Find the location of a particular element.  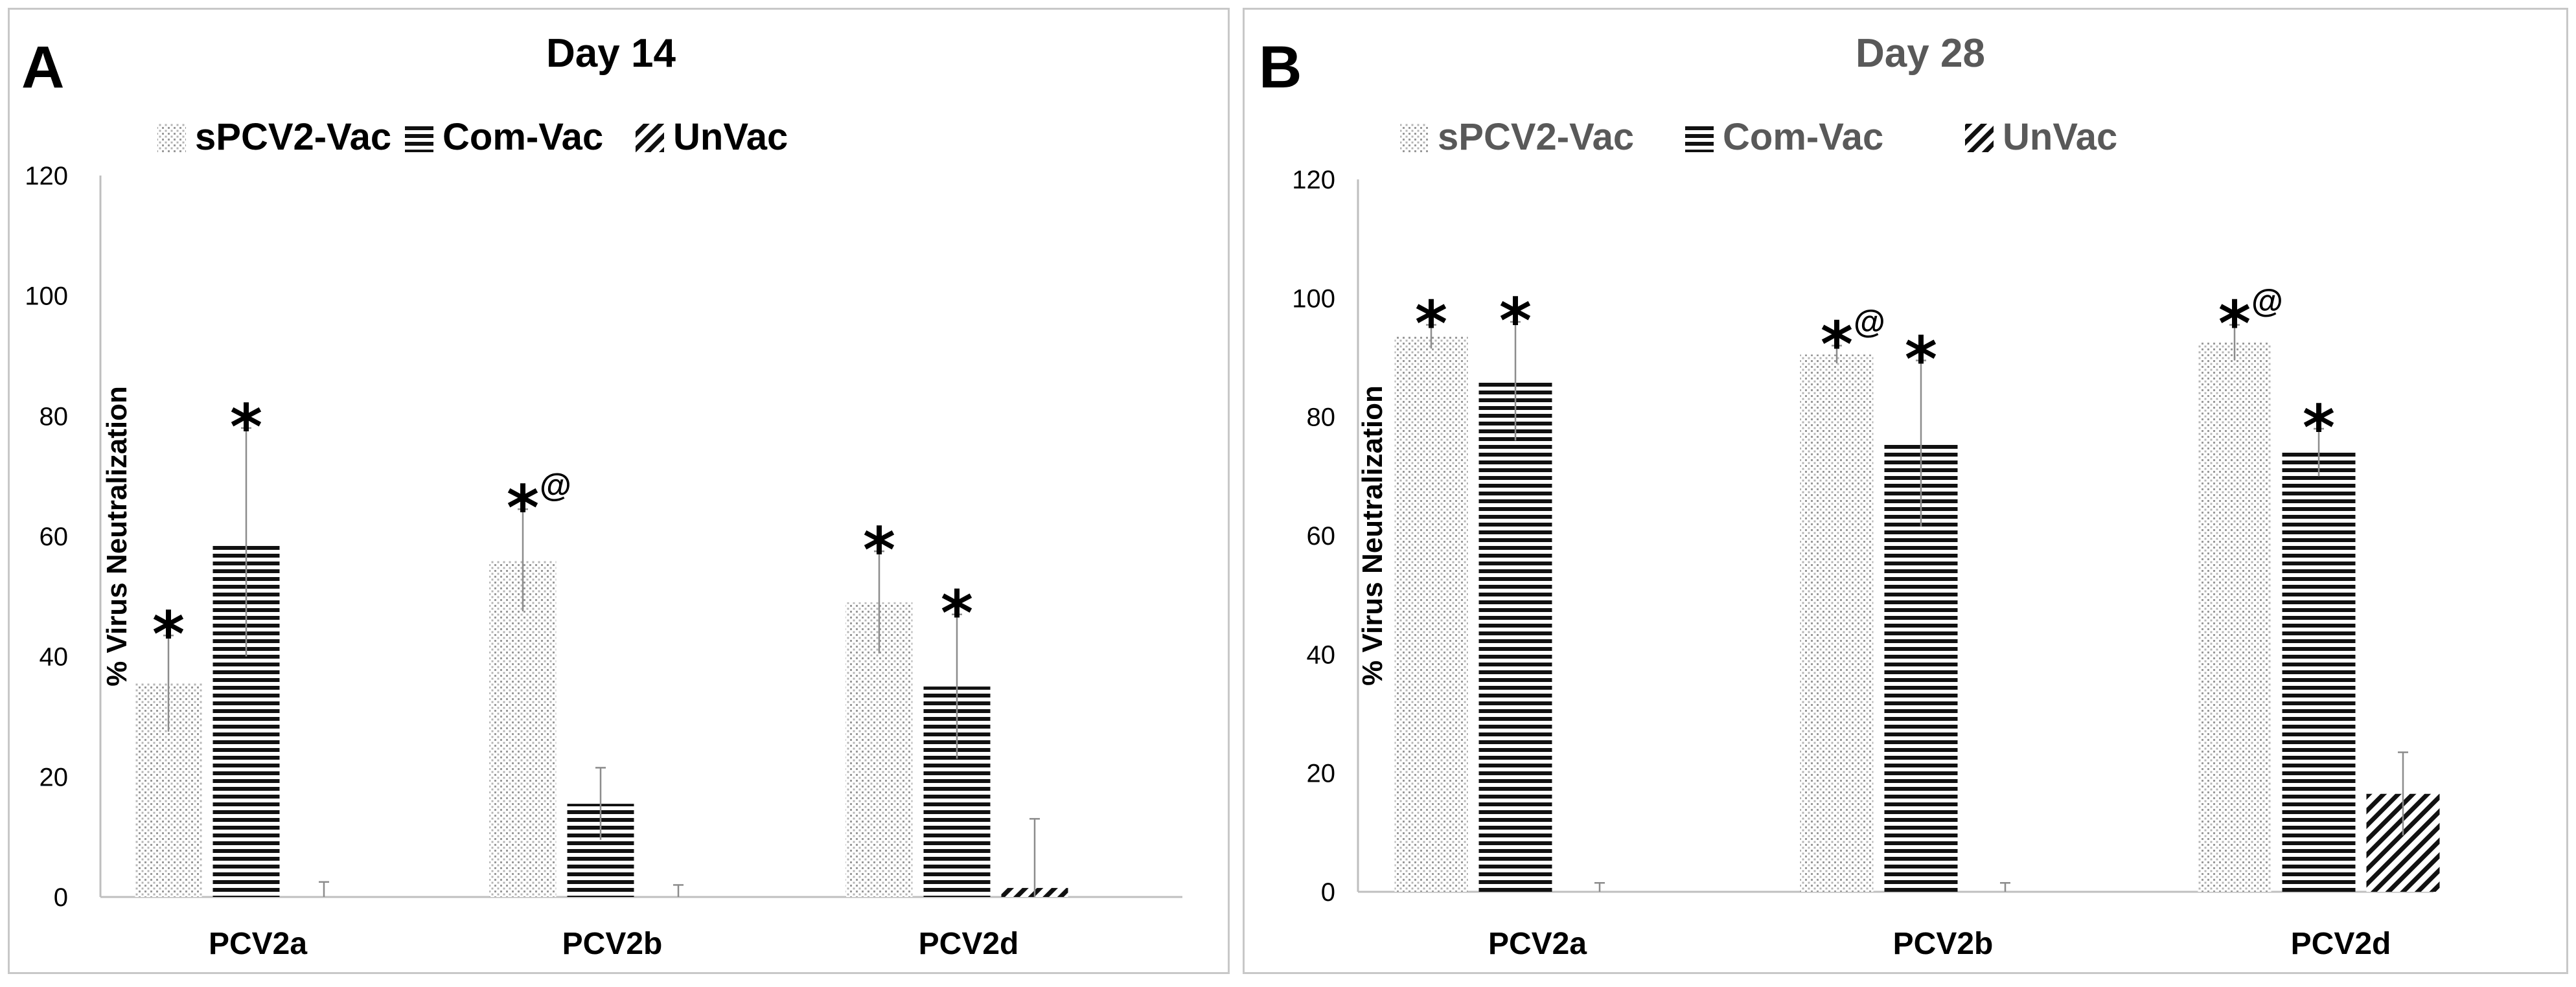

bar-com-vac-pcv2d is located at coordinates (2319, 672).